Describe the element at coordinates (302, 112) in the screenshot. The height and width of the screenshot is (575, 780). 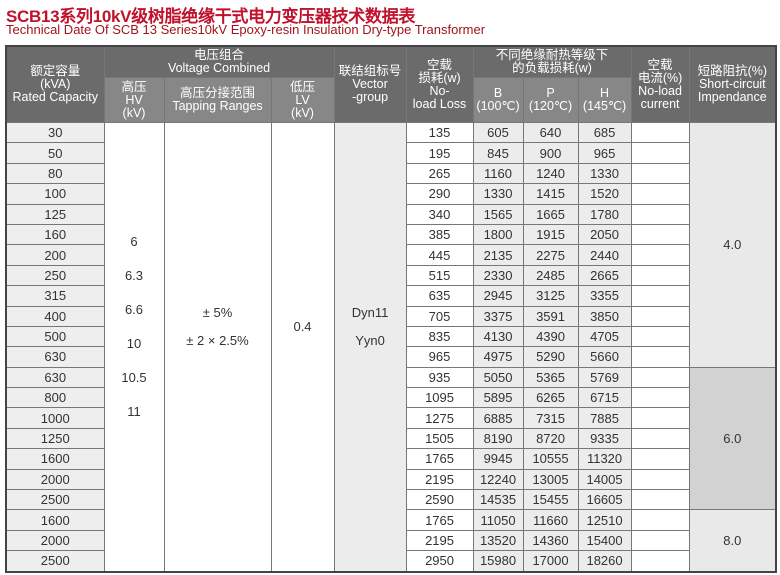
I see `header-line: (kV)` at that location.